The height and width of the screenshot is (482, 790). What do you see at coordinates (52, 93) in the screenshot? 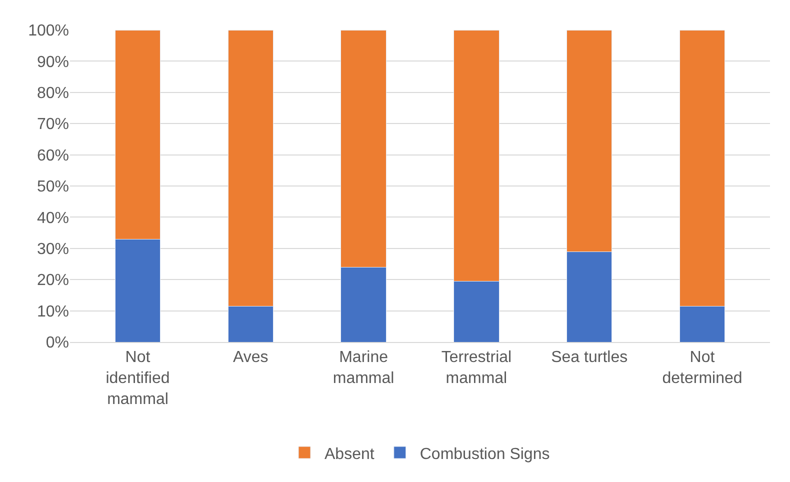
I see `y-tick-label: 80%` at bounding box center [52, 93].